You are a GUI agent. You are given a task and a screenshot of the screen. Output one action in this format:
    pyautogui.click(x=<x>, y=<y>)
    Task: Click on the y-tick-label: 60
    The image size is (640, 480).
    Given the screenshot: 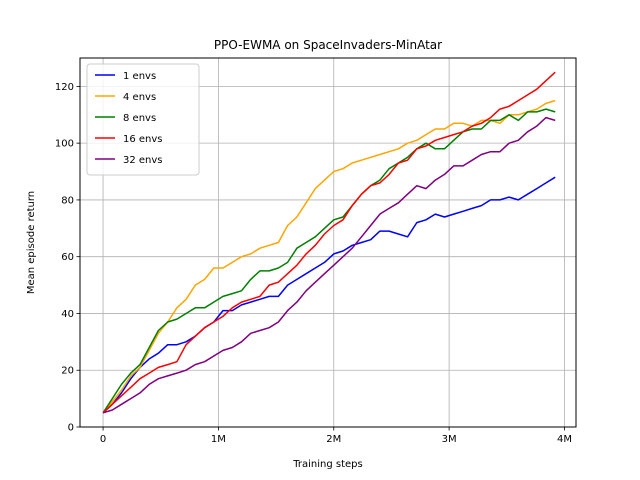 What is the action you would take?
    pyautogui.click(x=67, y=257)
    